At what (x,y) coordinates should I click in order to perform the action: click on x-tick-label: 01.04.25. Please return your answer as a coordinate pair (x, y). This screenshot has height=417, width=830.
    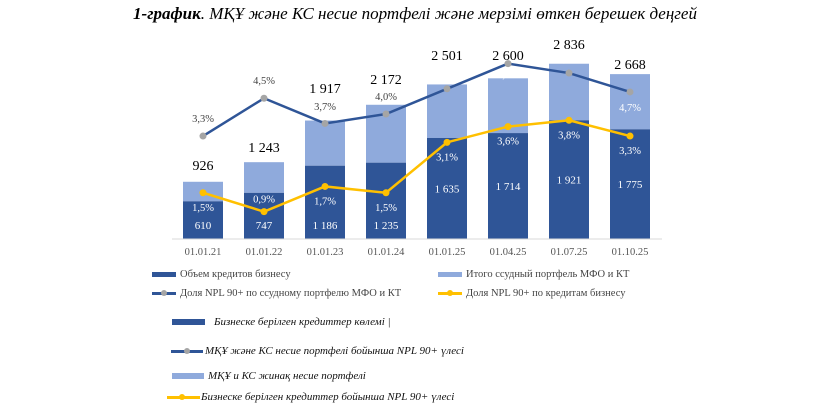
    Looking at the image, I should click on (508, 252).